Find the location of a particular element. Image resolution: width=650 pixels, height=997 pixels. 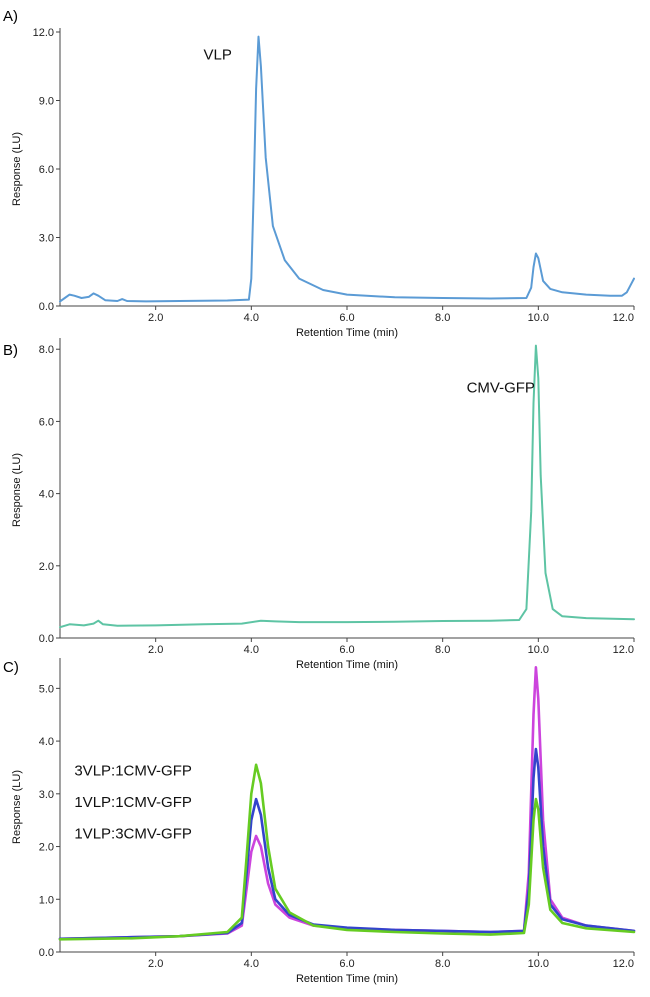

y-tick-label: 5.0 is located at coordinates (46, 689).